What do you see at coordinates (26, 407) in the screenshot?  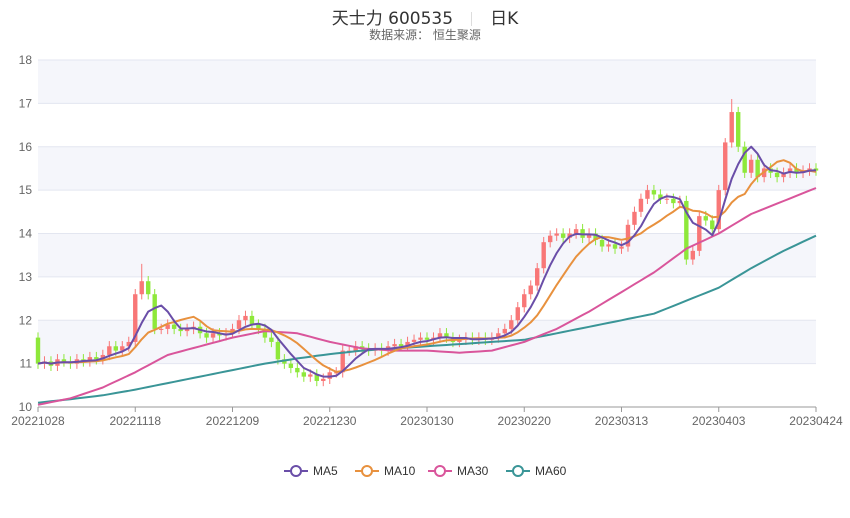 I see `y-tick-label: 10` at bounding box center [26, 407].